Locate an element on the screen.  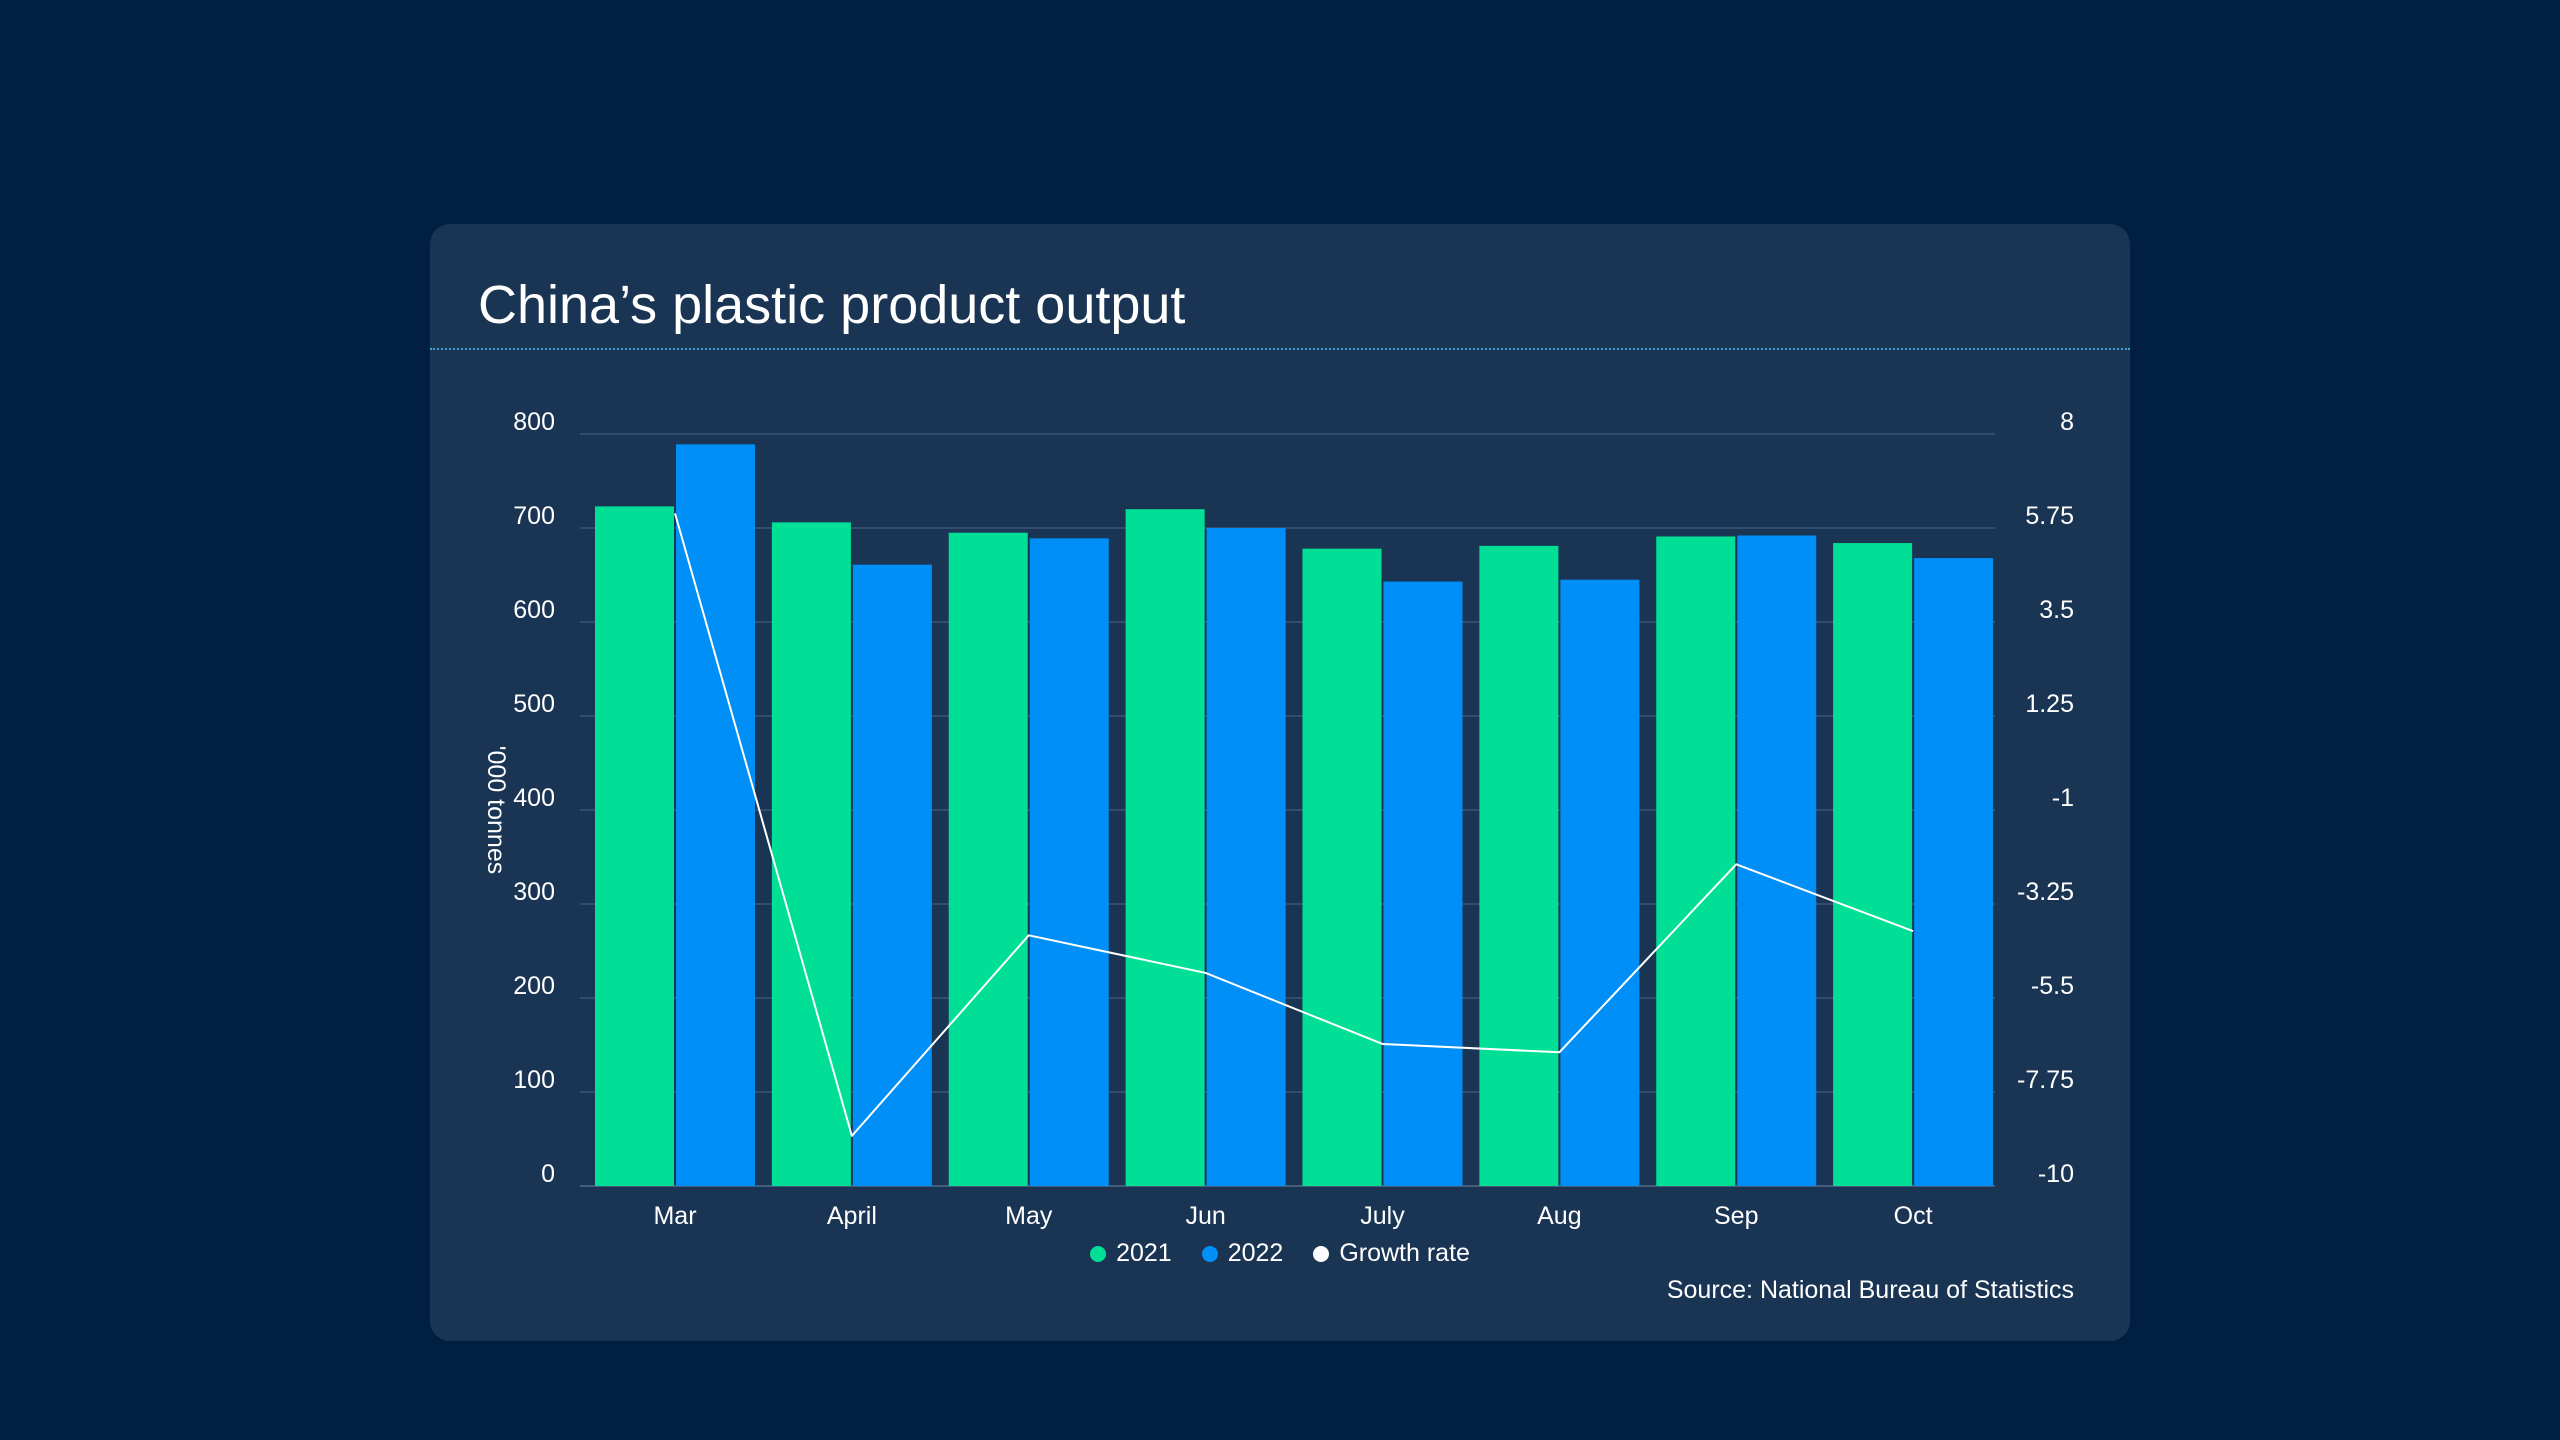
y2-axis-tick-label: -10 is located at coordinates (2056, 1174).